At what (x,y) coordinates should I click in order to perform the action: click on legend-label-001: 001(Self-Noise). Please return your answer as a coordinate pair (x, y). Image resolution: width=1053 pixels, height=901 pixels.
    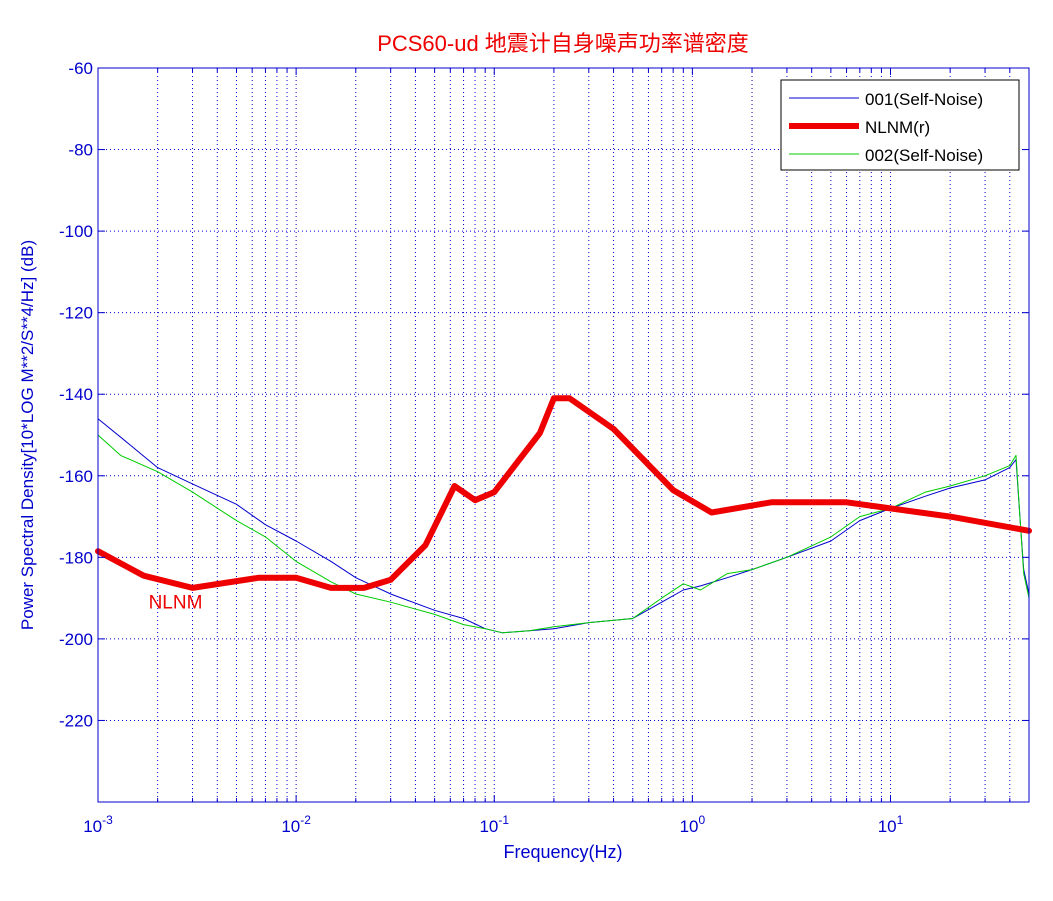
    Looking at the image, I should click on (924, 99).